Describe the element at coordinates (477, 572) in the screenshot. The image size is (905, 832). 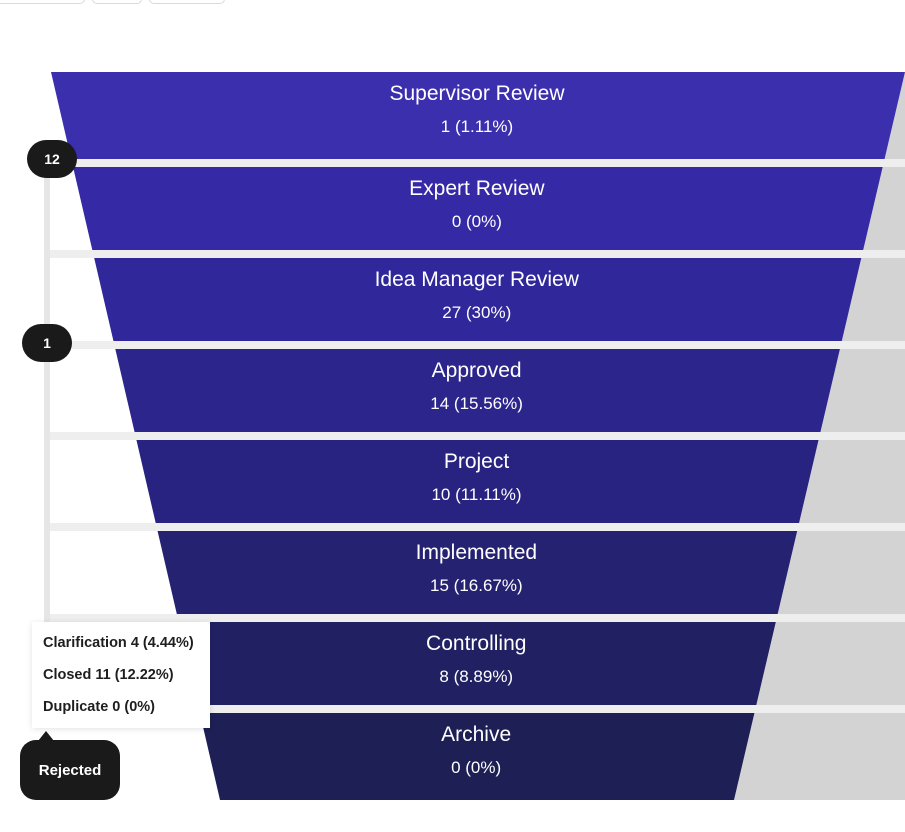
I see `funnel-stage-implemented` at that location.